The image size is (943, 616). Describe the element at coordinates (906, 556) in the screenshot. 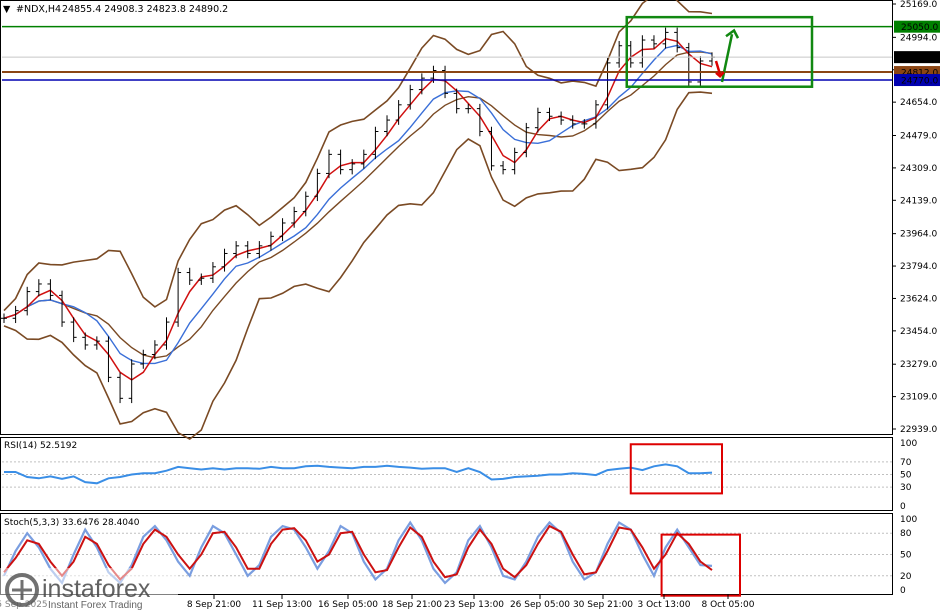

I see `stoch-y-tick-label: 50` at that location.